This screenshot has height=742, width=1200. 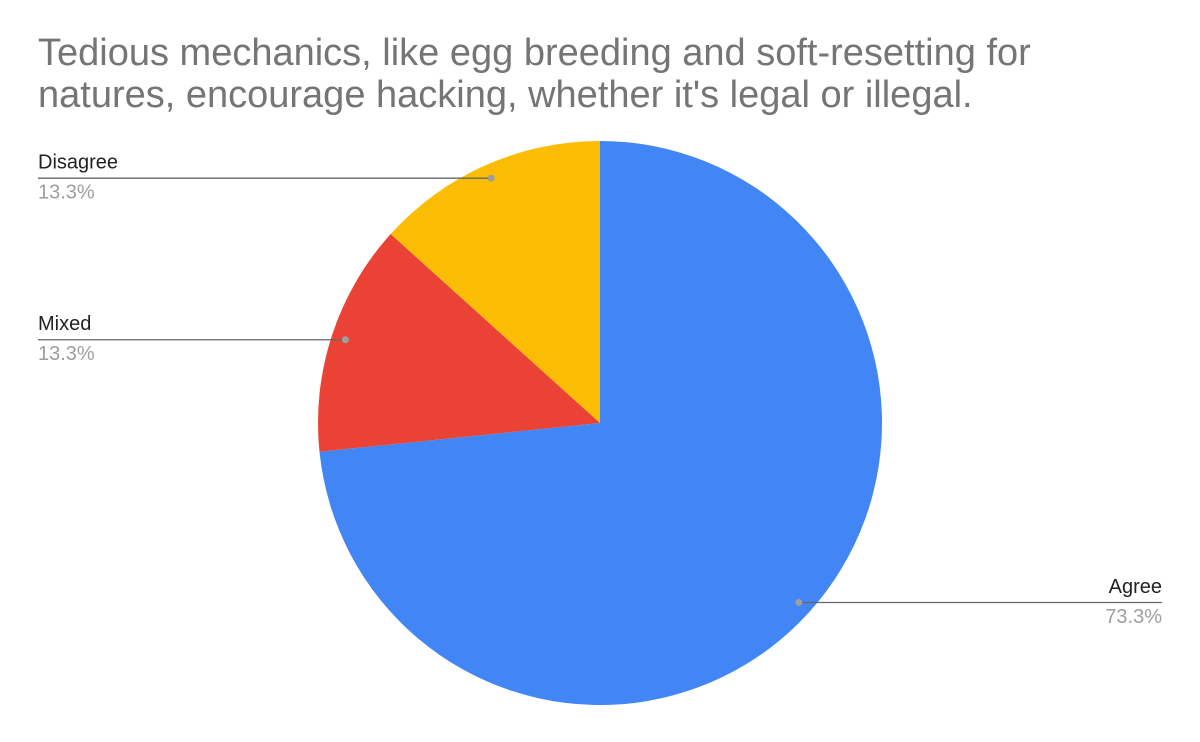 What do you see at coordinates (64, 324) in the screenshot?
I see `slice-label: Mixed` at bounding box center [64, 324].